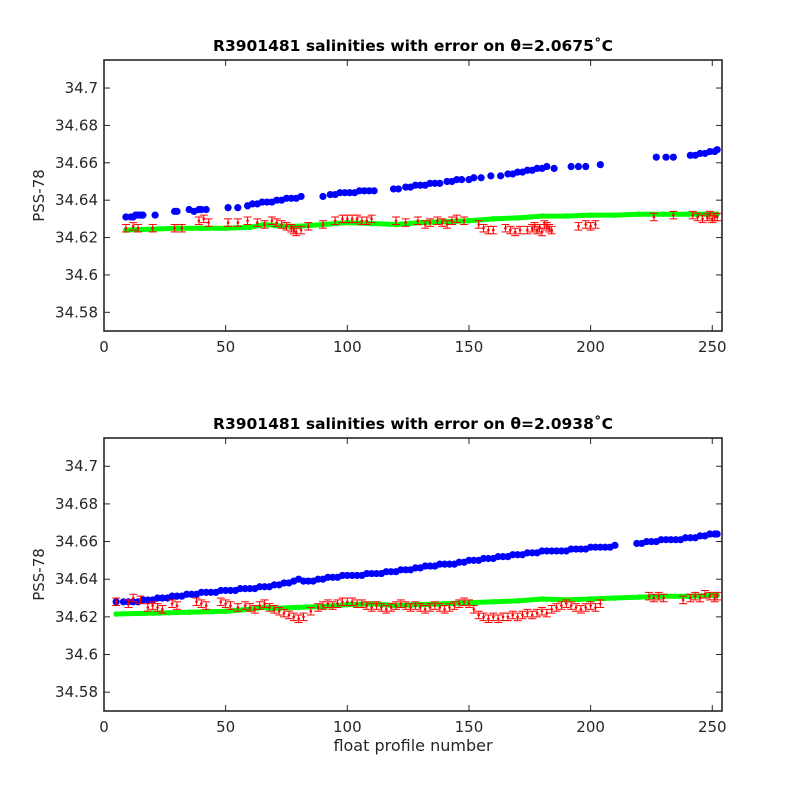  What do you see at coordinates (81, 88) in the screenshot?
I see `y-tick-label: 34.7` at bounding box center [81, 88].